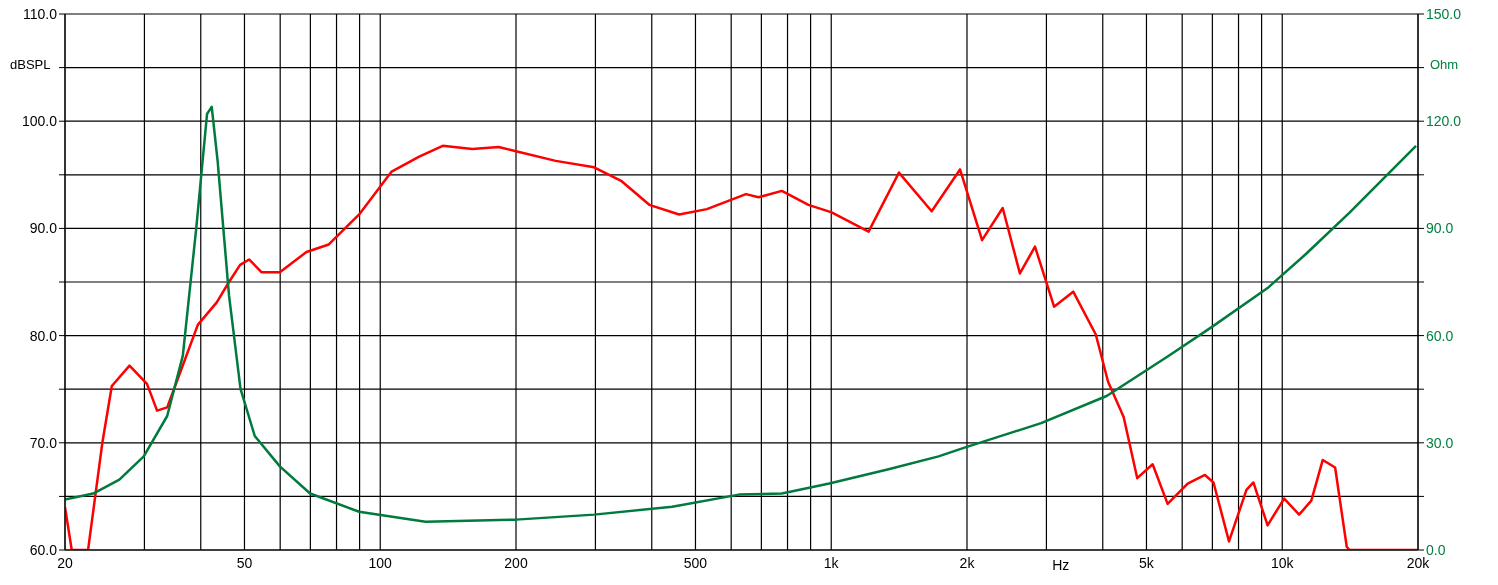 This screenshot has height=585, width=1498. Describe the element at coordinates (43, 549) in the screenshot. I see `y-tick-label: 60.0` at that location.